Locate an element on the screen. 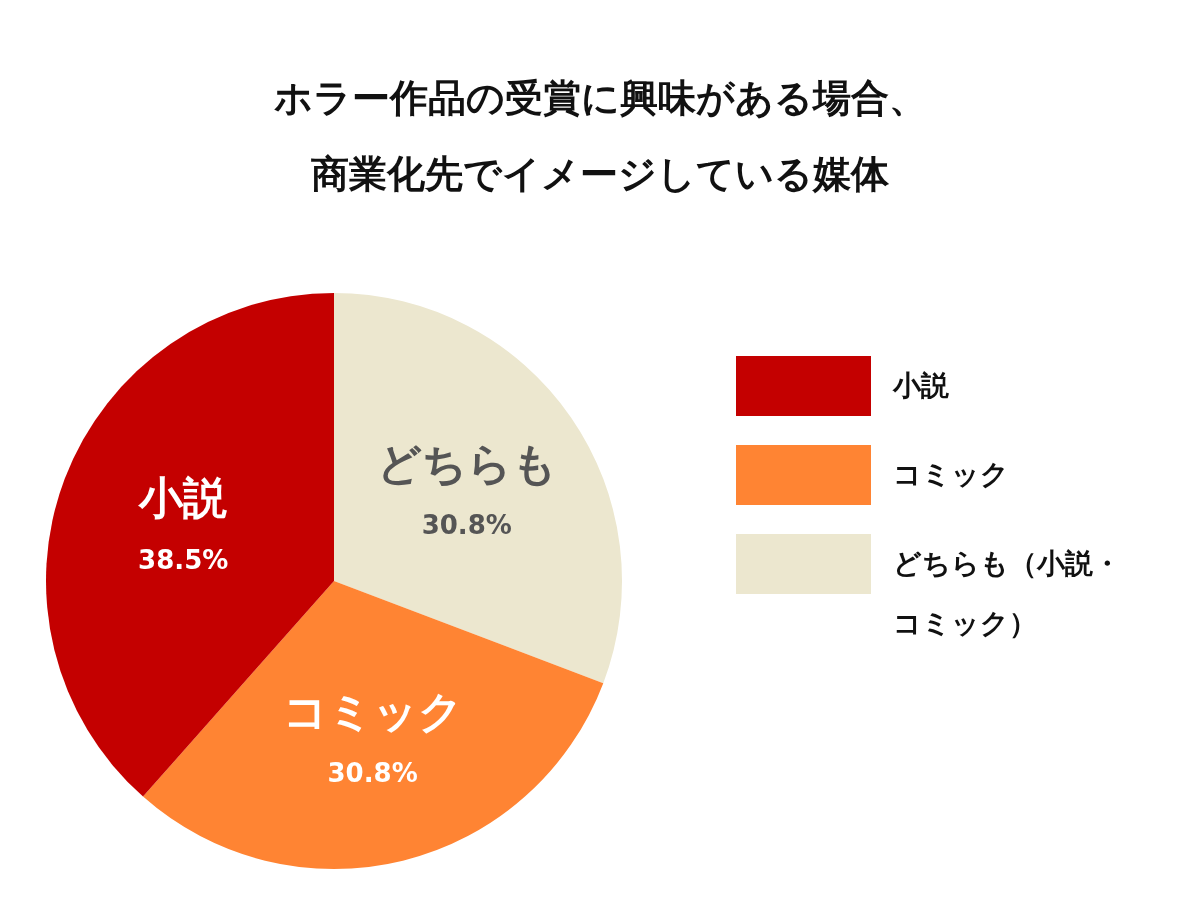 This screenshot has height=901, width=1201. data-label: 38.5% is located at coordinates (183, 559).